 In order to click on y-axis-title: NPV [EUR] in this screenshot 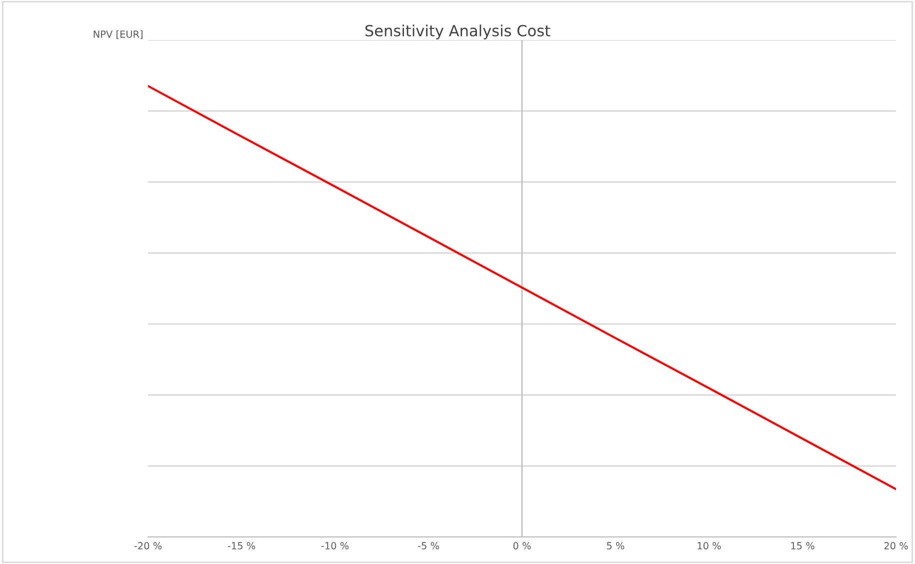, I will do `click(118, 34)`.